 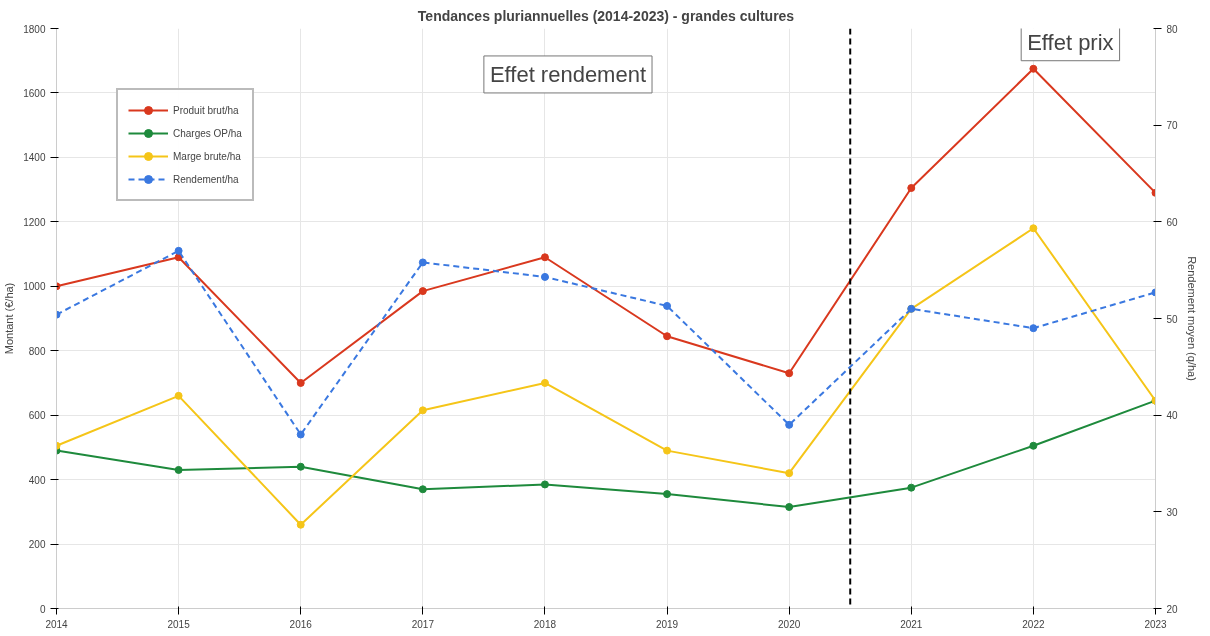 What do you see at coordinates (9, 318) in the screenshot?
I see `y-axis-title: Montant (€/ha)` at bounding box center [9, 318].